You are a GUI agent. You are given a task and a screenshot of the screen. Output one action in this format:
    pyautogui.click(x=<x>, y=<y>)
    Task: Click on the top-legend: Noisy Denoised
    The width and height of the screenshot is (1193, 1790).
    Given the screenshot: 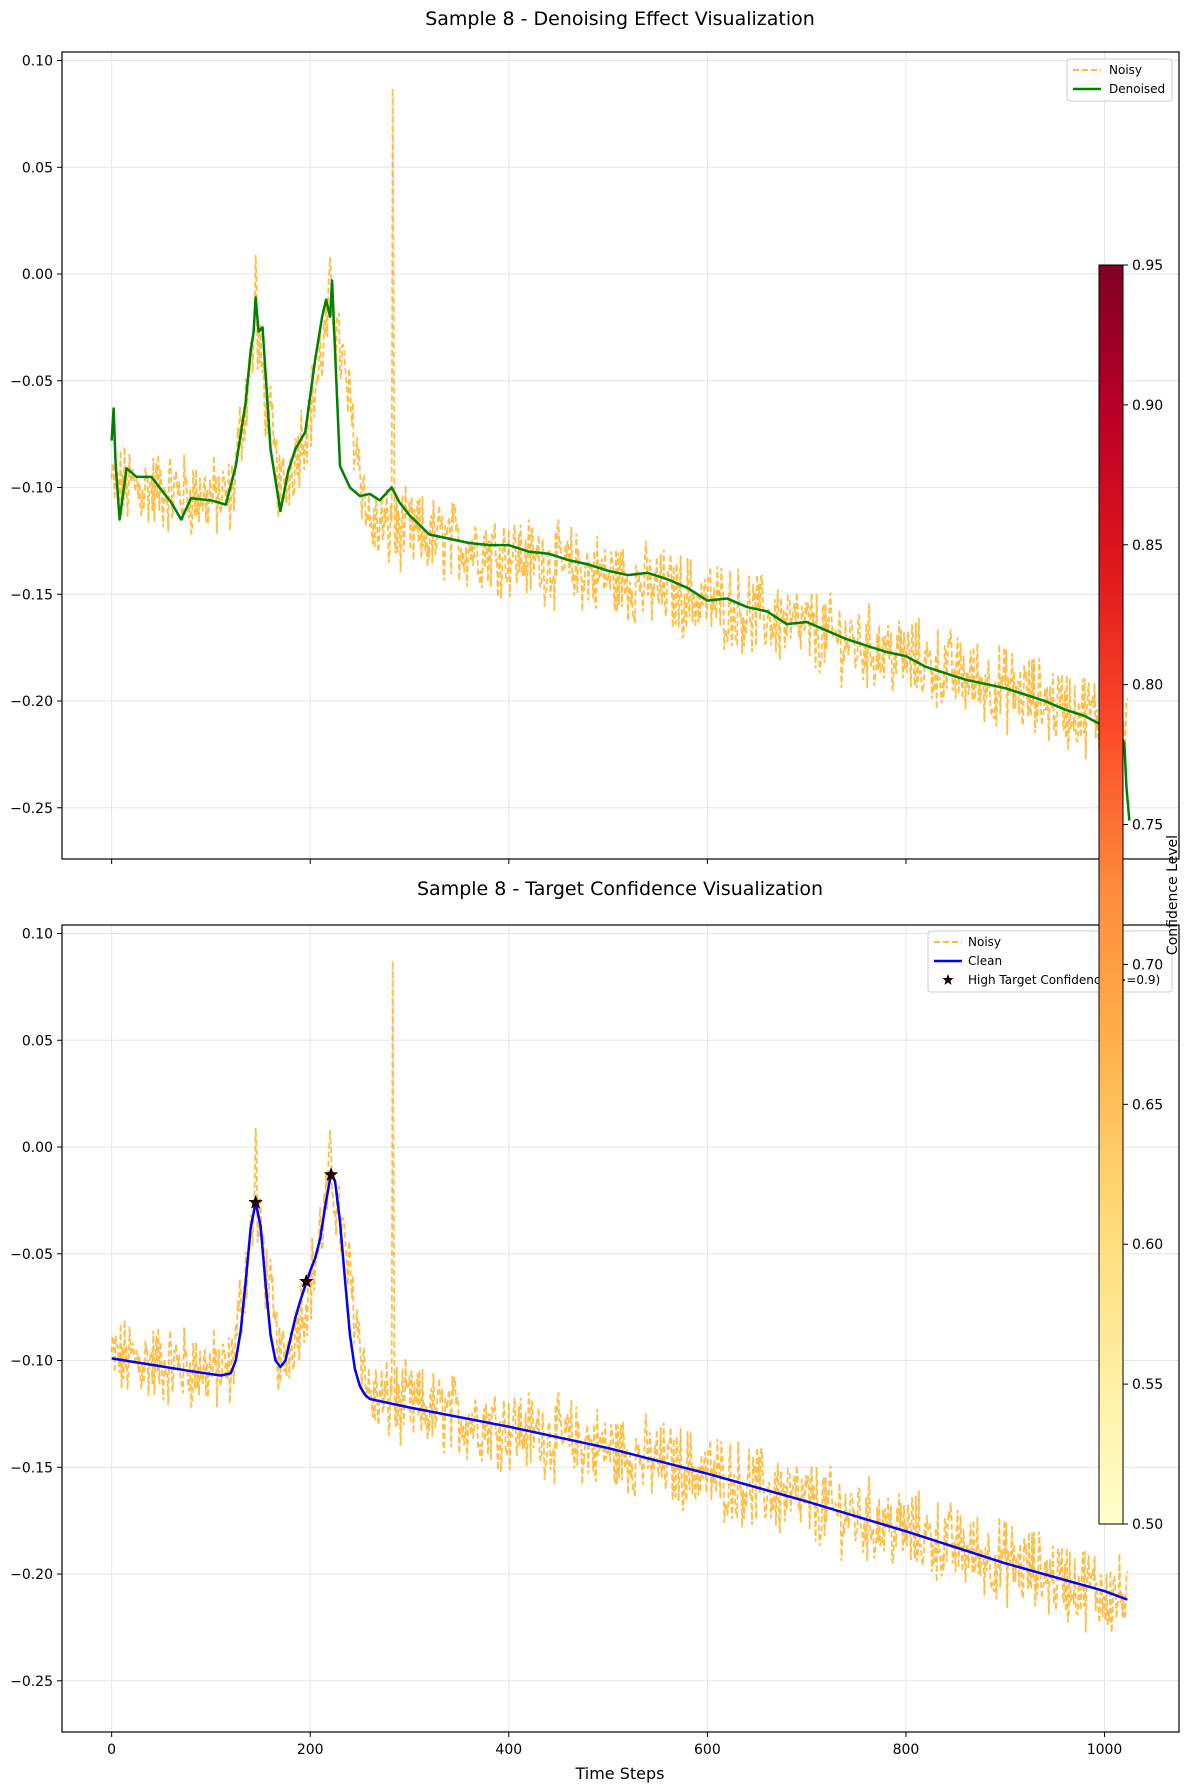 What is the action you would take?
    pyautogui.click(x=1119, y=80)
    